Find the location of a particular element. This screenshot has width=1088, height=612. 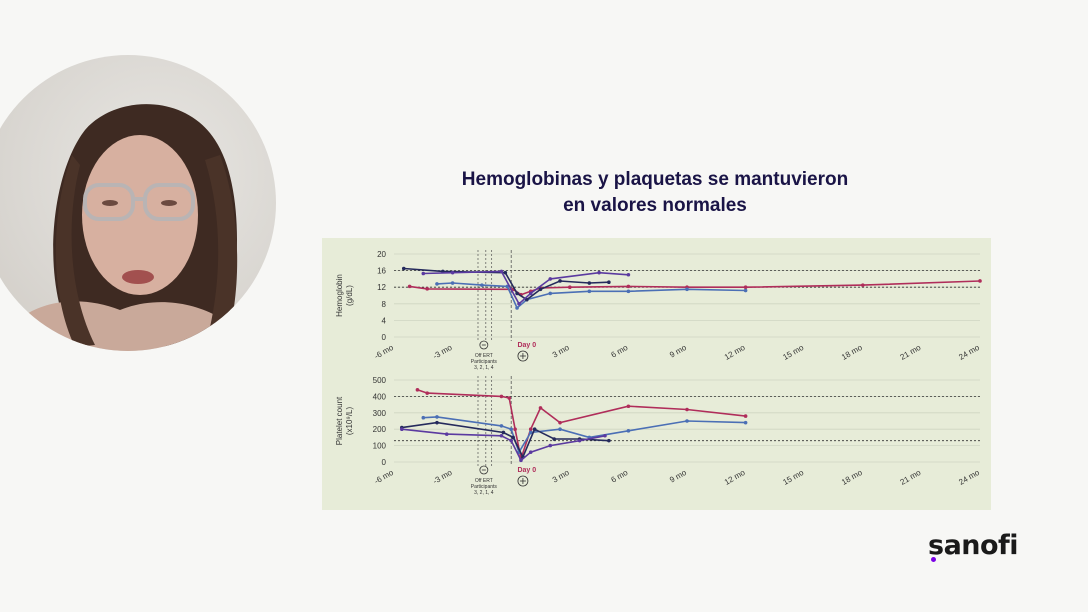

y-axis-label: (g/dL) is located at coordinates (349, 295).